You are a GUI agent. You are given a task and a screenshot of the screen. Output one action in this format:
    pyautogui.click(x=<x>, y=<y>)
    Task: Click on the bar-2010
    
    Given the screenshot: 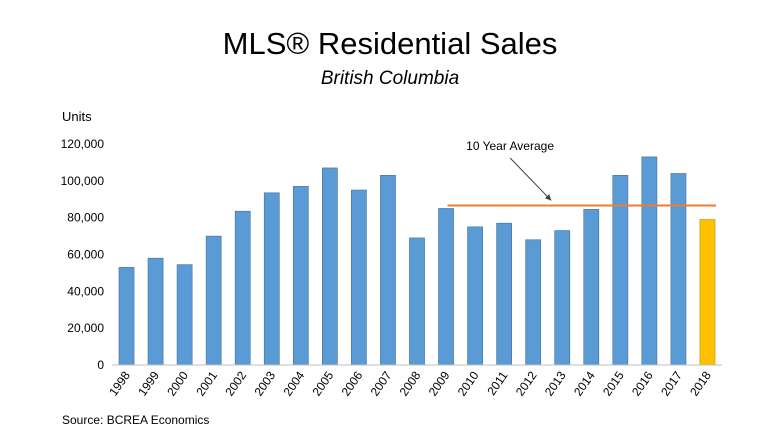 What is the action you would take?
    pyautogui.click(x=475, y=296)
    